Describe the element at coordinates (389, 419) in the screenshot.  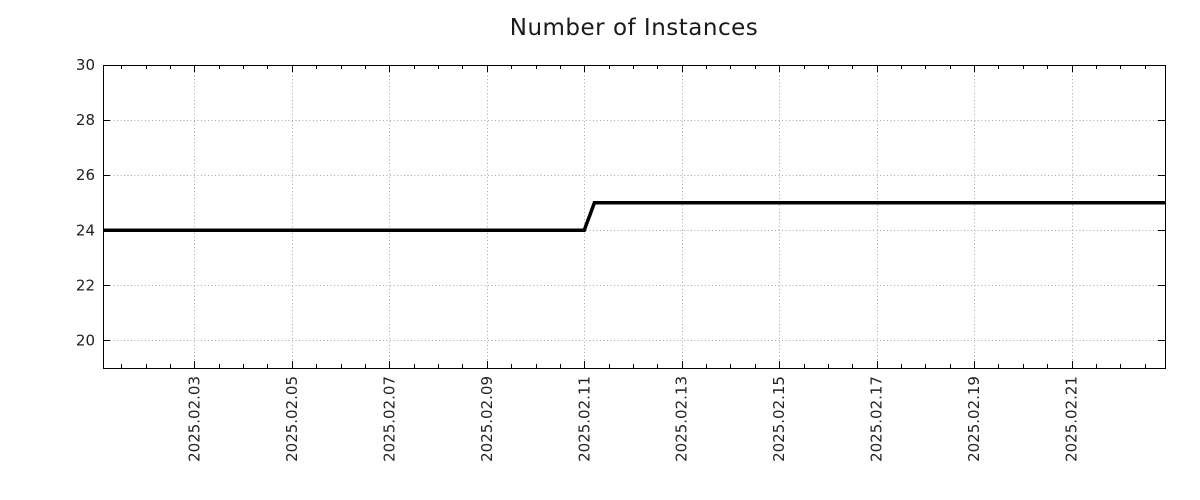
I see `x-tick-label: 2025.02.07` at that location.